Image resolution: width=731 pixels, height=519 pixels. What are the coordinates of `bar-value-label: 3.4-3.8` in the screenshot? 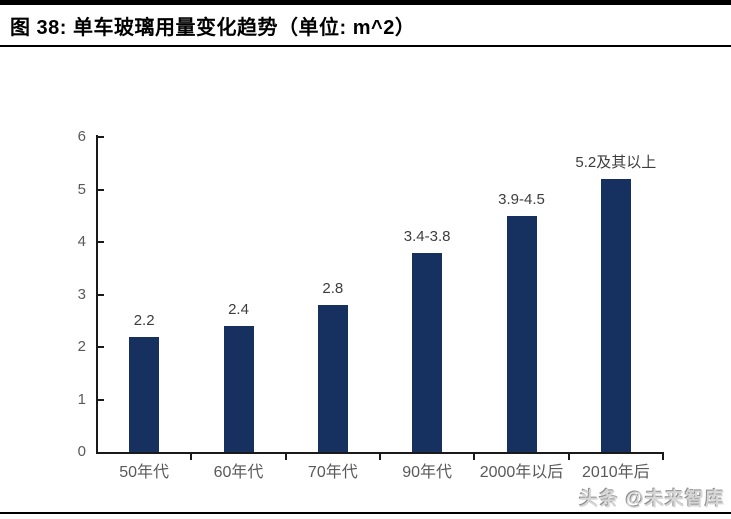 It's located at (427, 236).